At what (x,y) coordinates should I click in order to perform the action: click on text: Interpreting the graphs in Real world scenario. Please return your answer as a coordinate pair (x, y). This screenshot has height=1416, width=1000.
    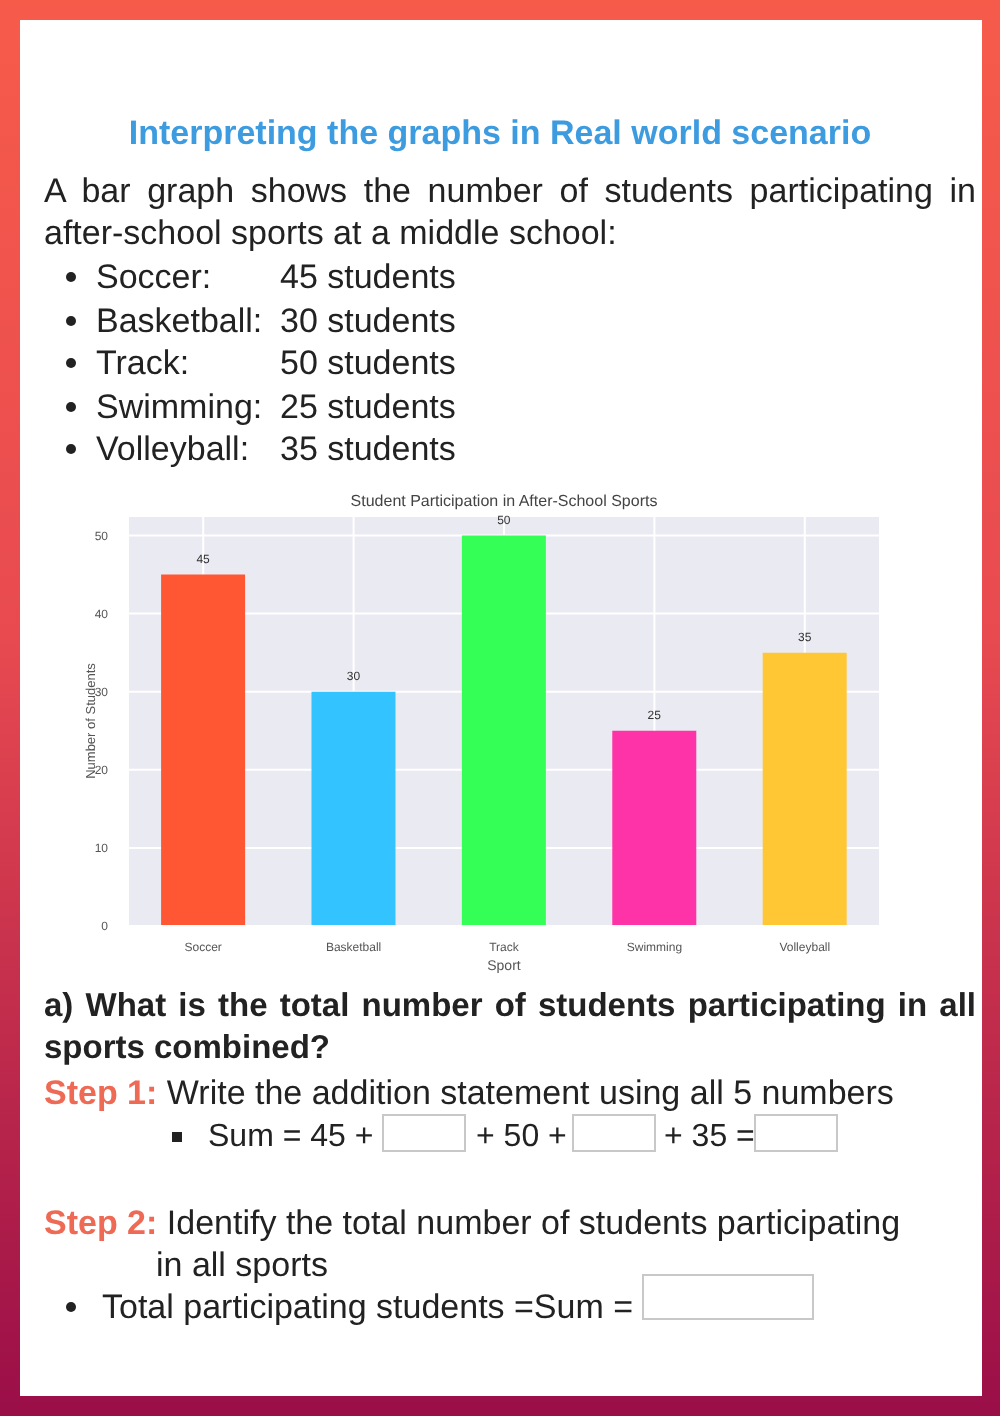
    Looking at the image, I should click on (500, 133).